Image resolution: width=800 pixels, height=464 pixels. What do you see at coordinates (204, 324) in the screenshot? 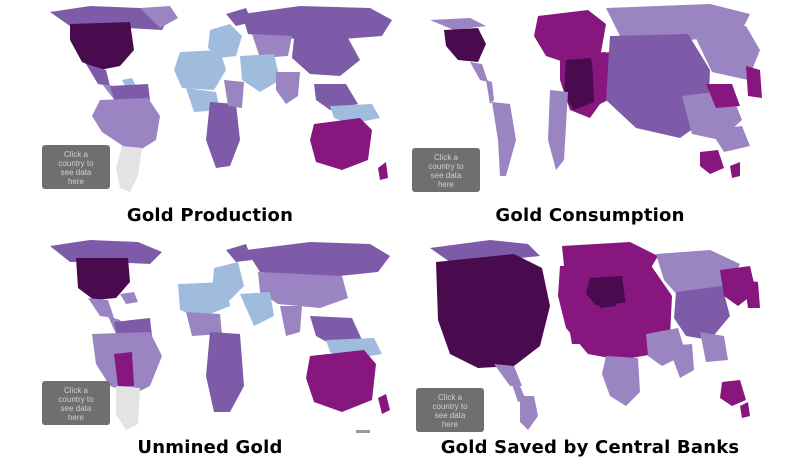
I see `region-west-africa` at bounding box center [204, 324].